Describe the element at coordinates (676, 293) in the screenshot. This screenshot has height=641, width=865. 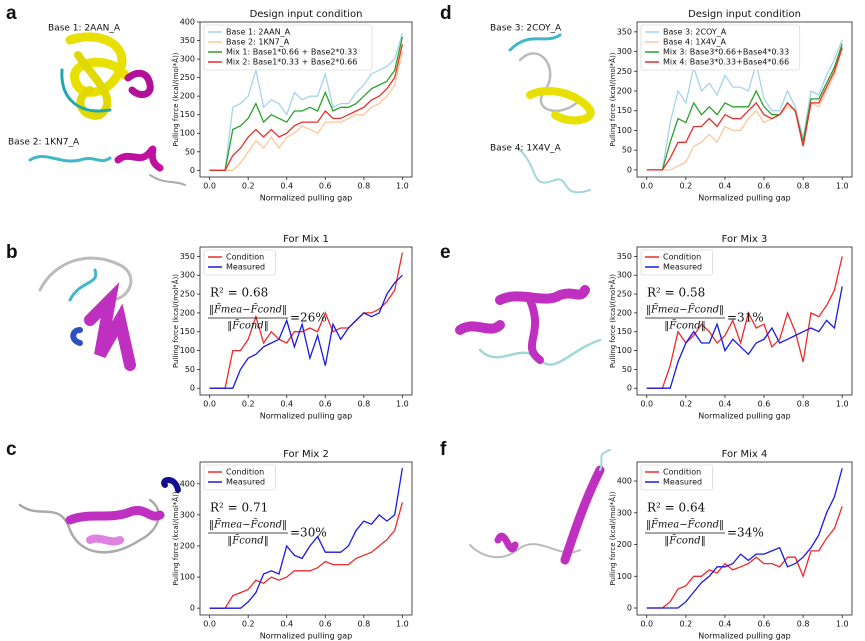
I see `r-squared: R² = 0.58` at that location.